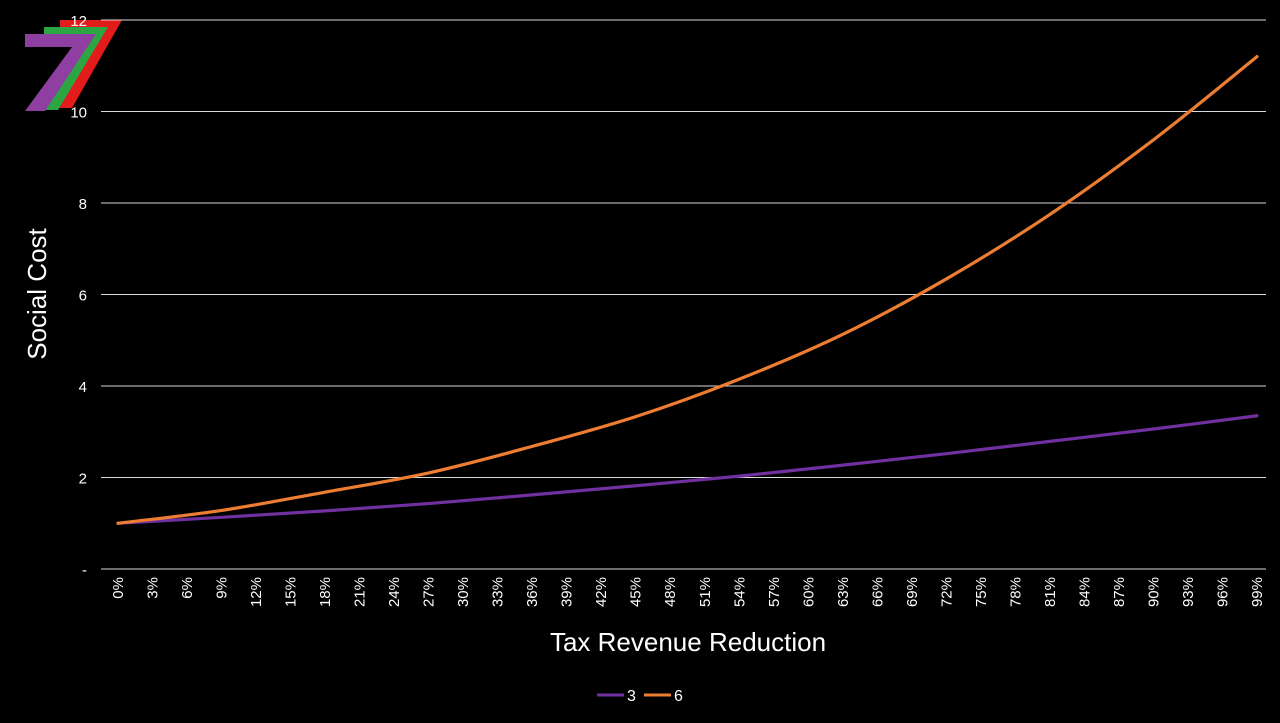  What do you see at coordinates (463, 592) in the screenshot?
I see `x-tick-label: 30%` at bounding box center [463, 592].